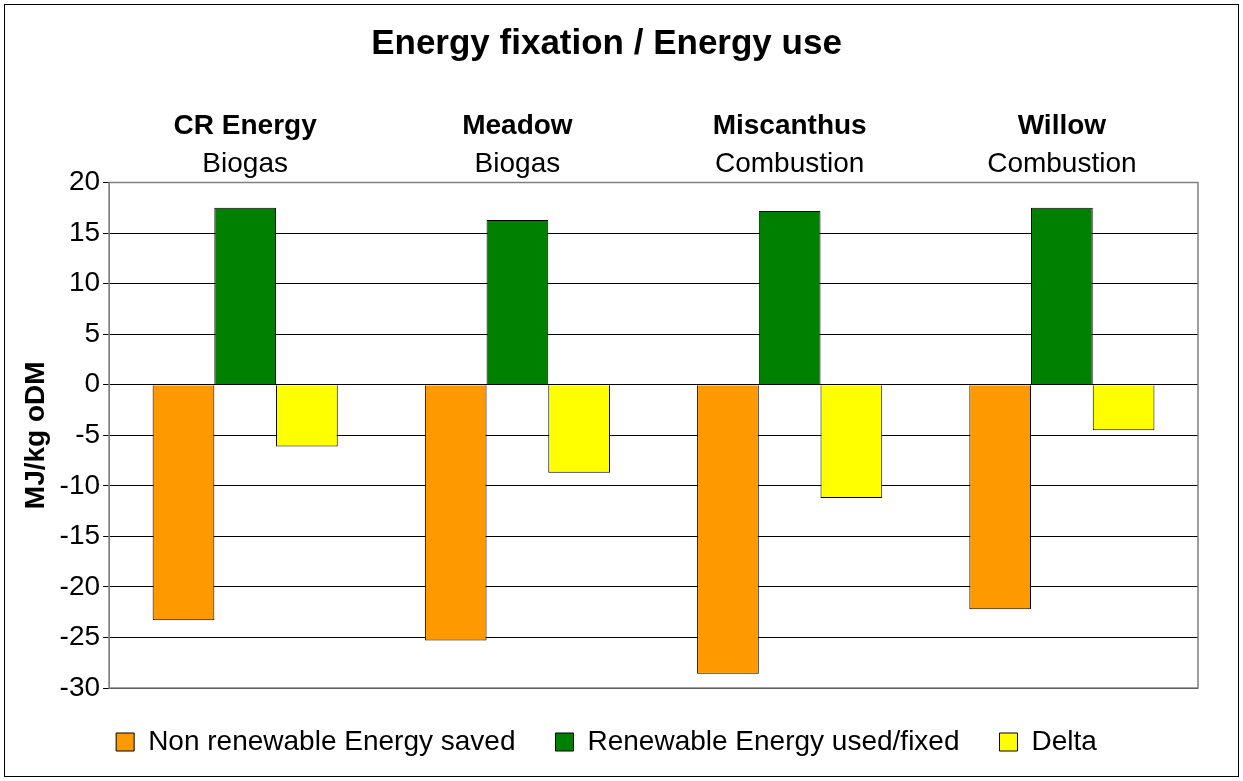  Describe the element at coordinates (245, 124) in the screenshot. I see `x-tick-label: CR Energy` at that location.